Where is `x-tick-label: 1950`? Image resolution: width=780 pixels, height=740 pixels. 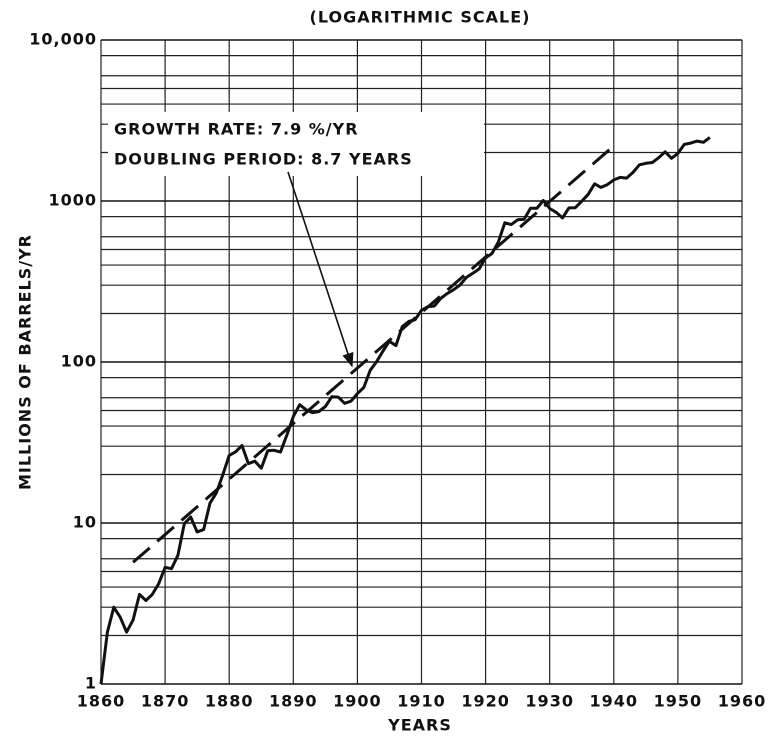
x-tick-label: 1950 is located at coordinates (678, 701).